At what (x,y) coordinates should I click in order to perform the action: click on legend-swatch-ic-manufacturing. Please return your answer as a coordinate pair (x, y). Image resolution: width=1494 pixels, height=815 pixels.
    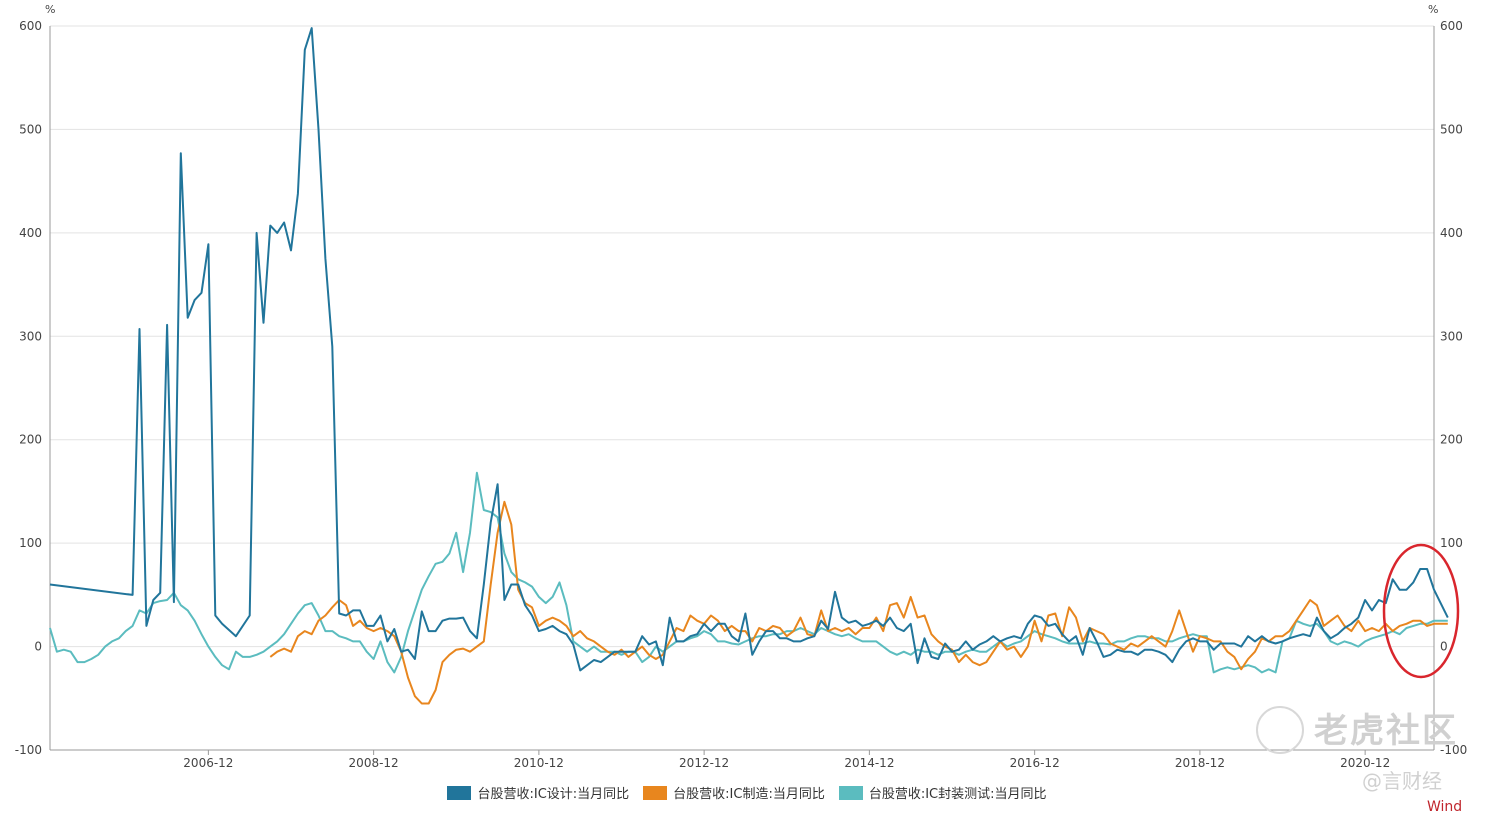
    Looking at the image, I should click on (655, 792).